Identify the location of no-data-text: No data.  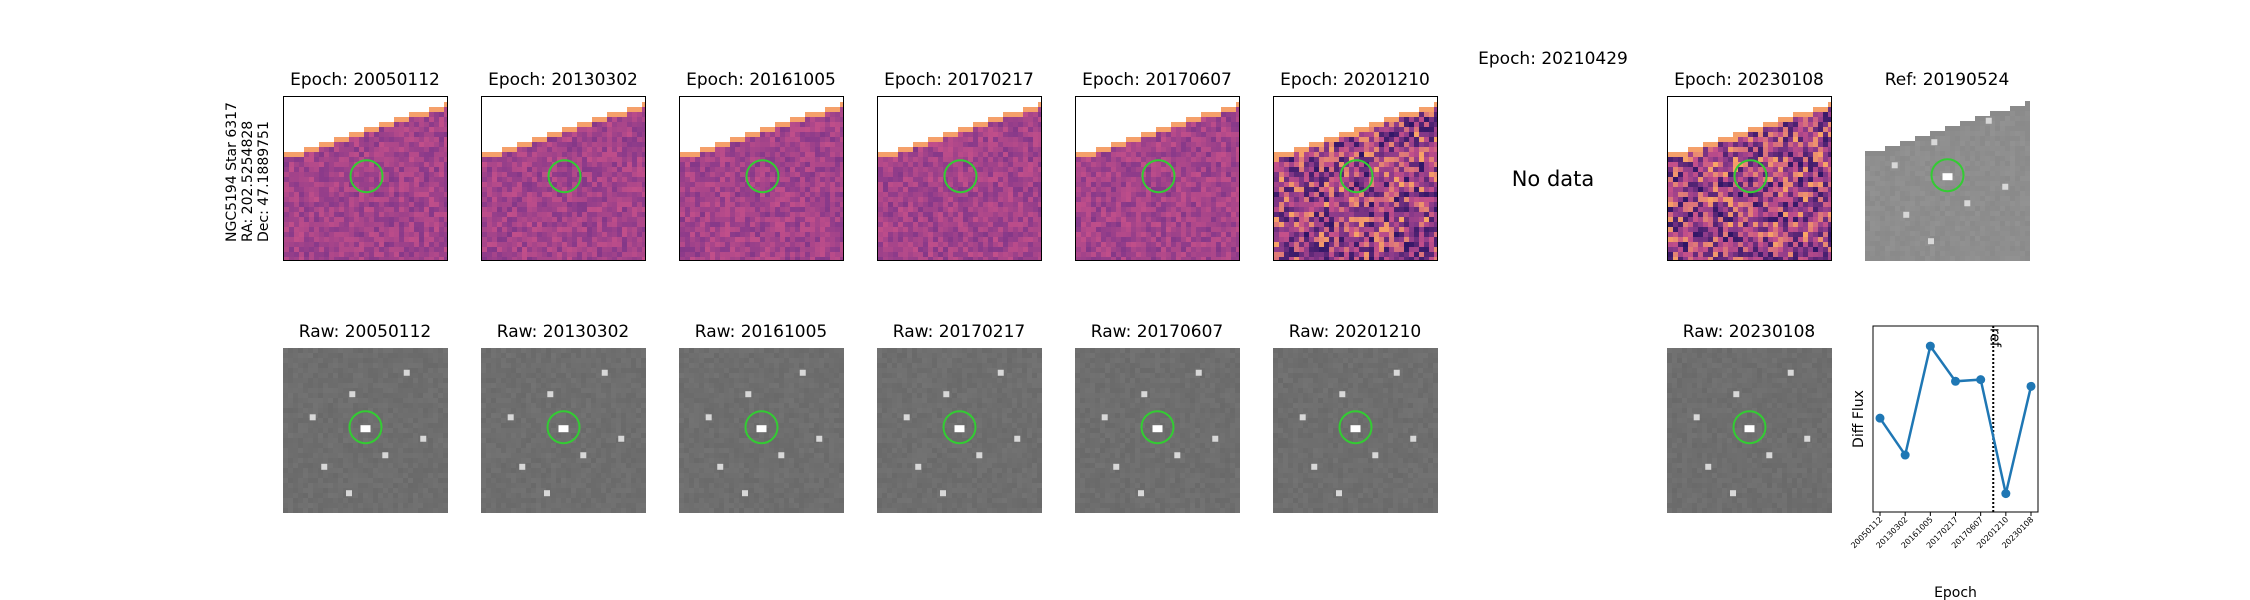
(1553, 178).